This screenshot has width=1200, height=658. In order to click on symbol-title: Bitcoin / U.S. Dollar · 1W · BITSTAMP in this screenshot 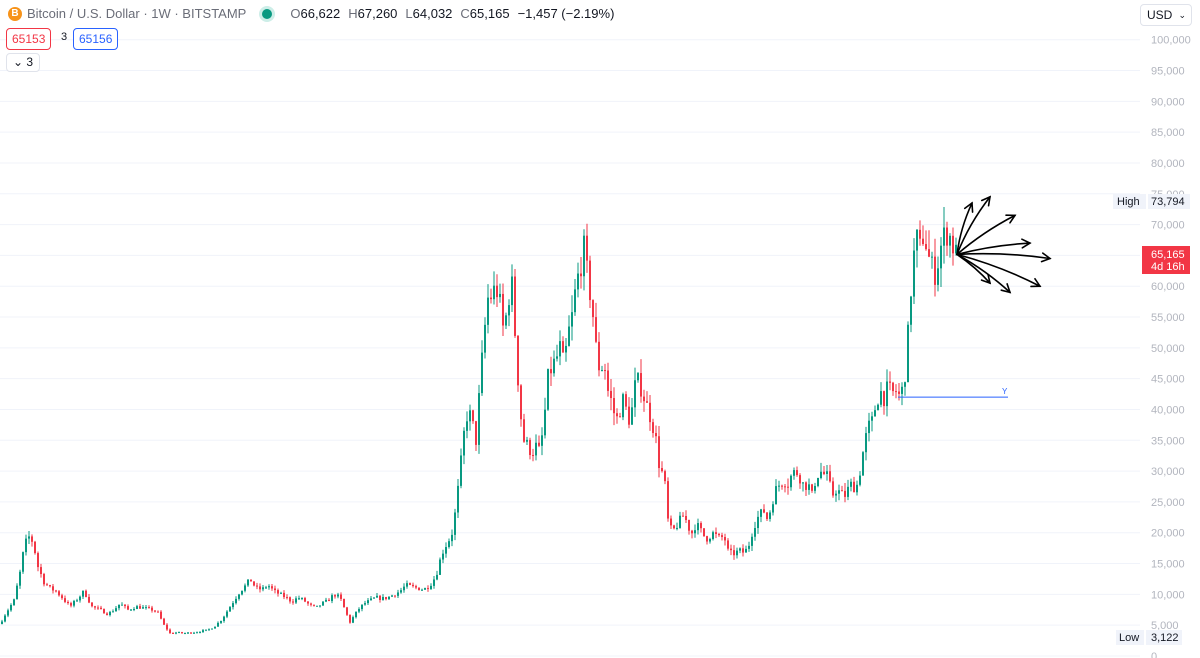, I will do `click(137, 13)`.